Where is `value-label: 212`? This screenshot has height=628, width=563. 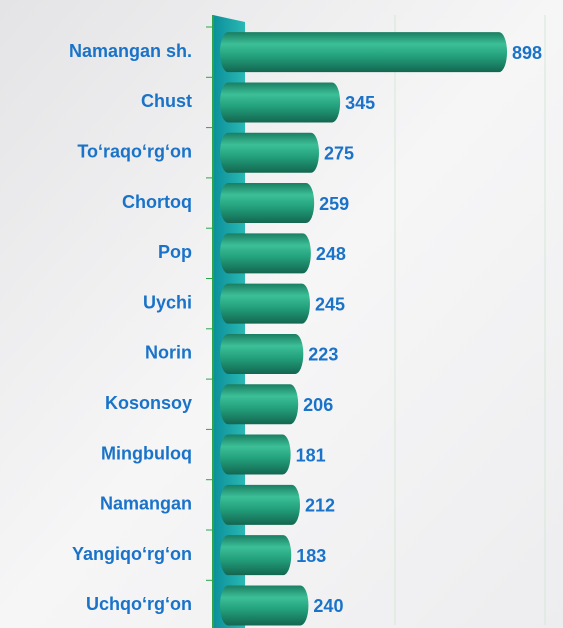 value-label: 212 is located at coordinates (320, 506).